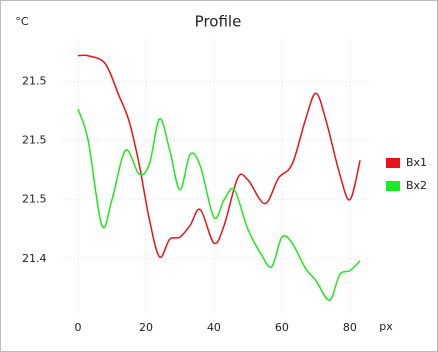 This screenshot has height=352, width=438. What do you see at coordinates (77, 327) in the screenshot?
I see `x-tick-label: 0` at bounding box center [77, 327].